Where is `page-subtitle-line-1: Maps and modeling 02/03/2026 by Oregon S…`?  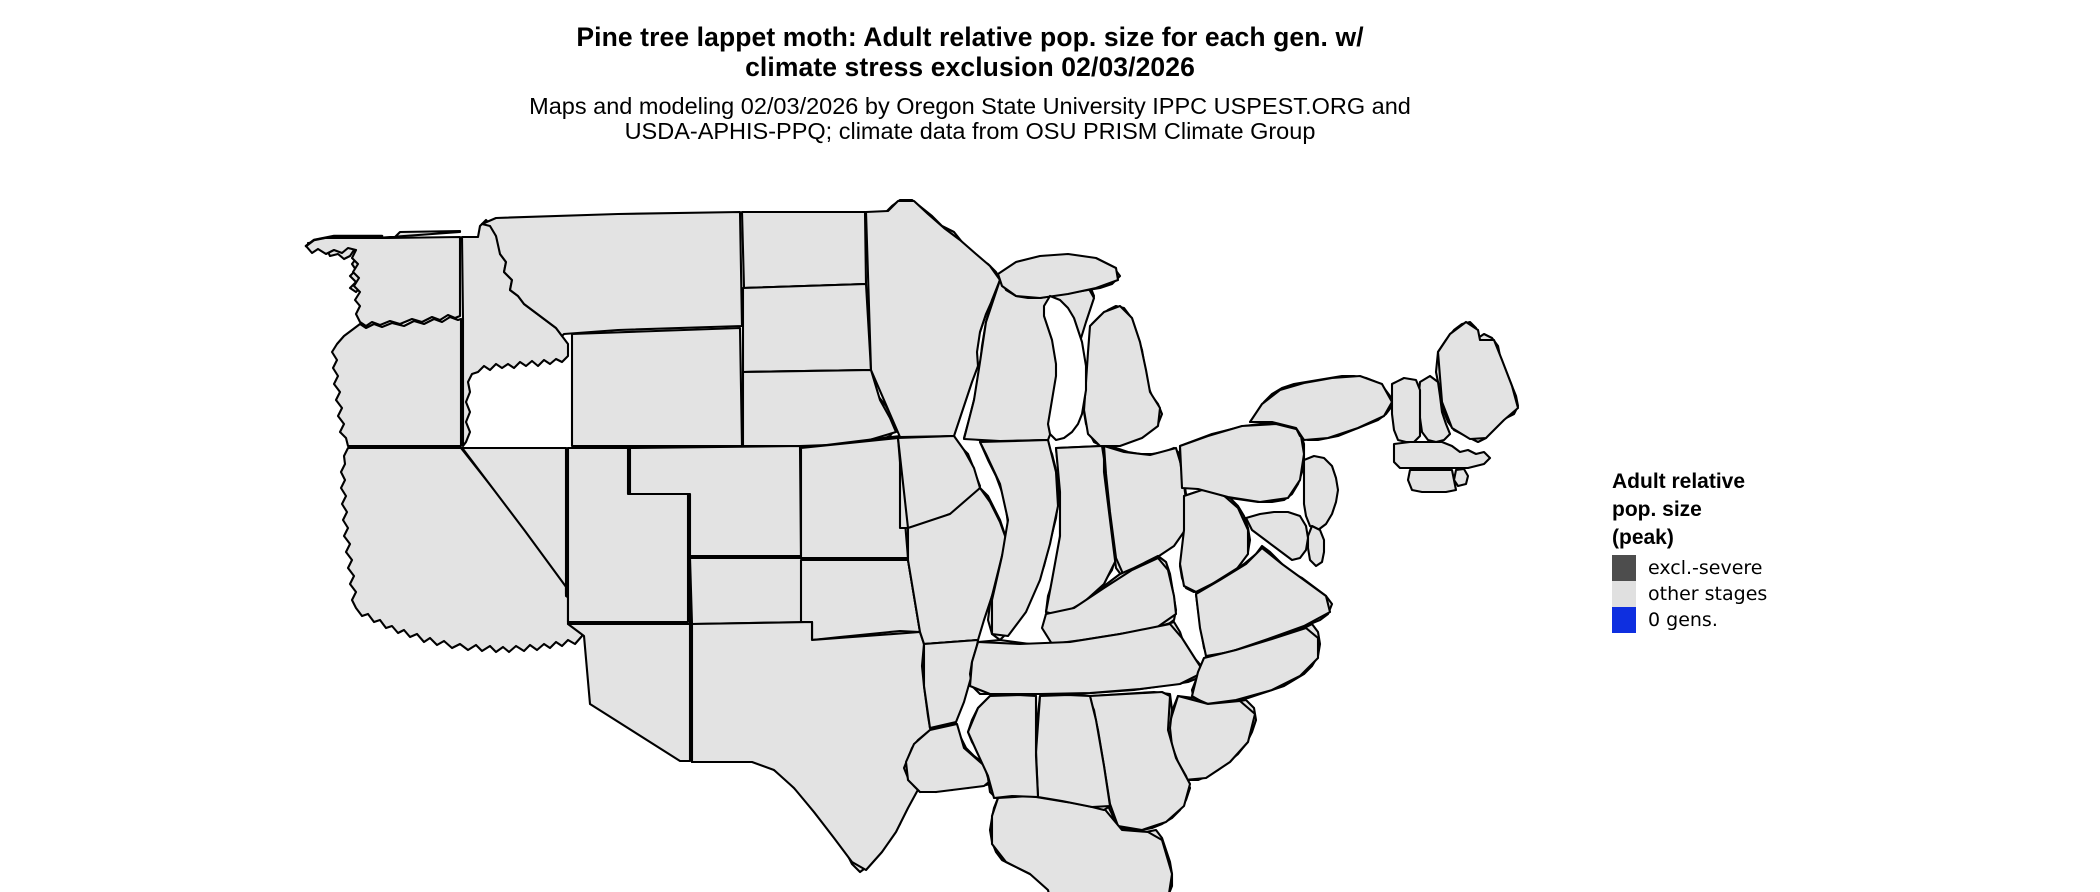
page-subtitle-line-1: Maps and modeling 02/03/2026 by Oregon S… is located at coordinates (970, 106).